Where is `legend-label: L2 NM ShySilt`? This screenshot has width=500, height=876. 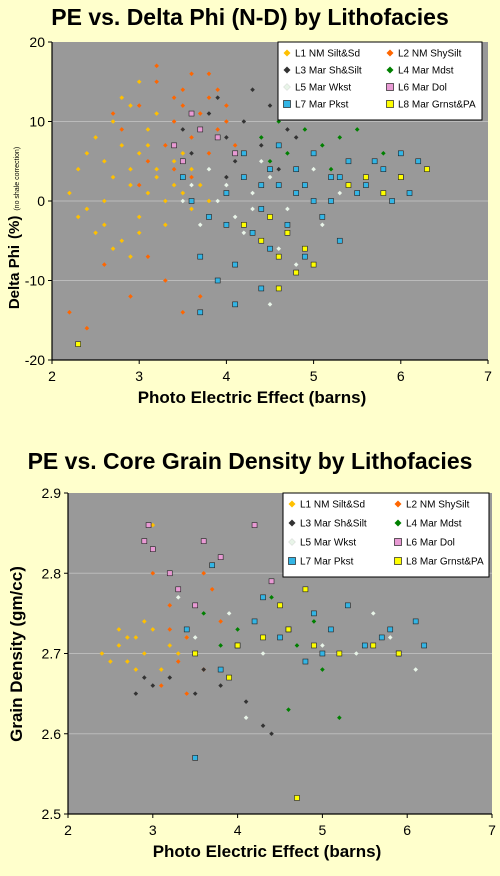
legend-label: L2 NM ShySilt is located at coordinates (430, 54).